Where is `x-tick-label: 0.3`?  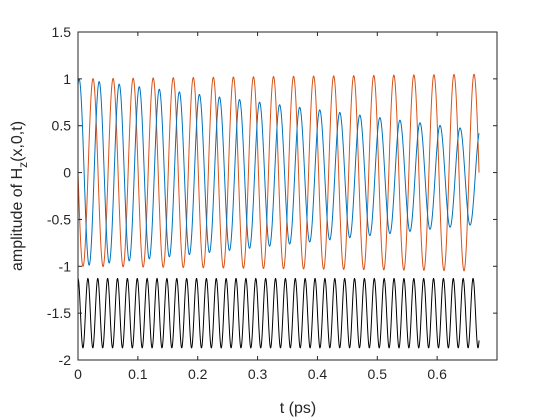
x-tick-label: 0.3 is located at coordinates (258, 374).